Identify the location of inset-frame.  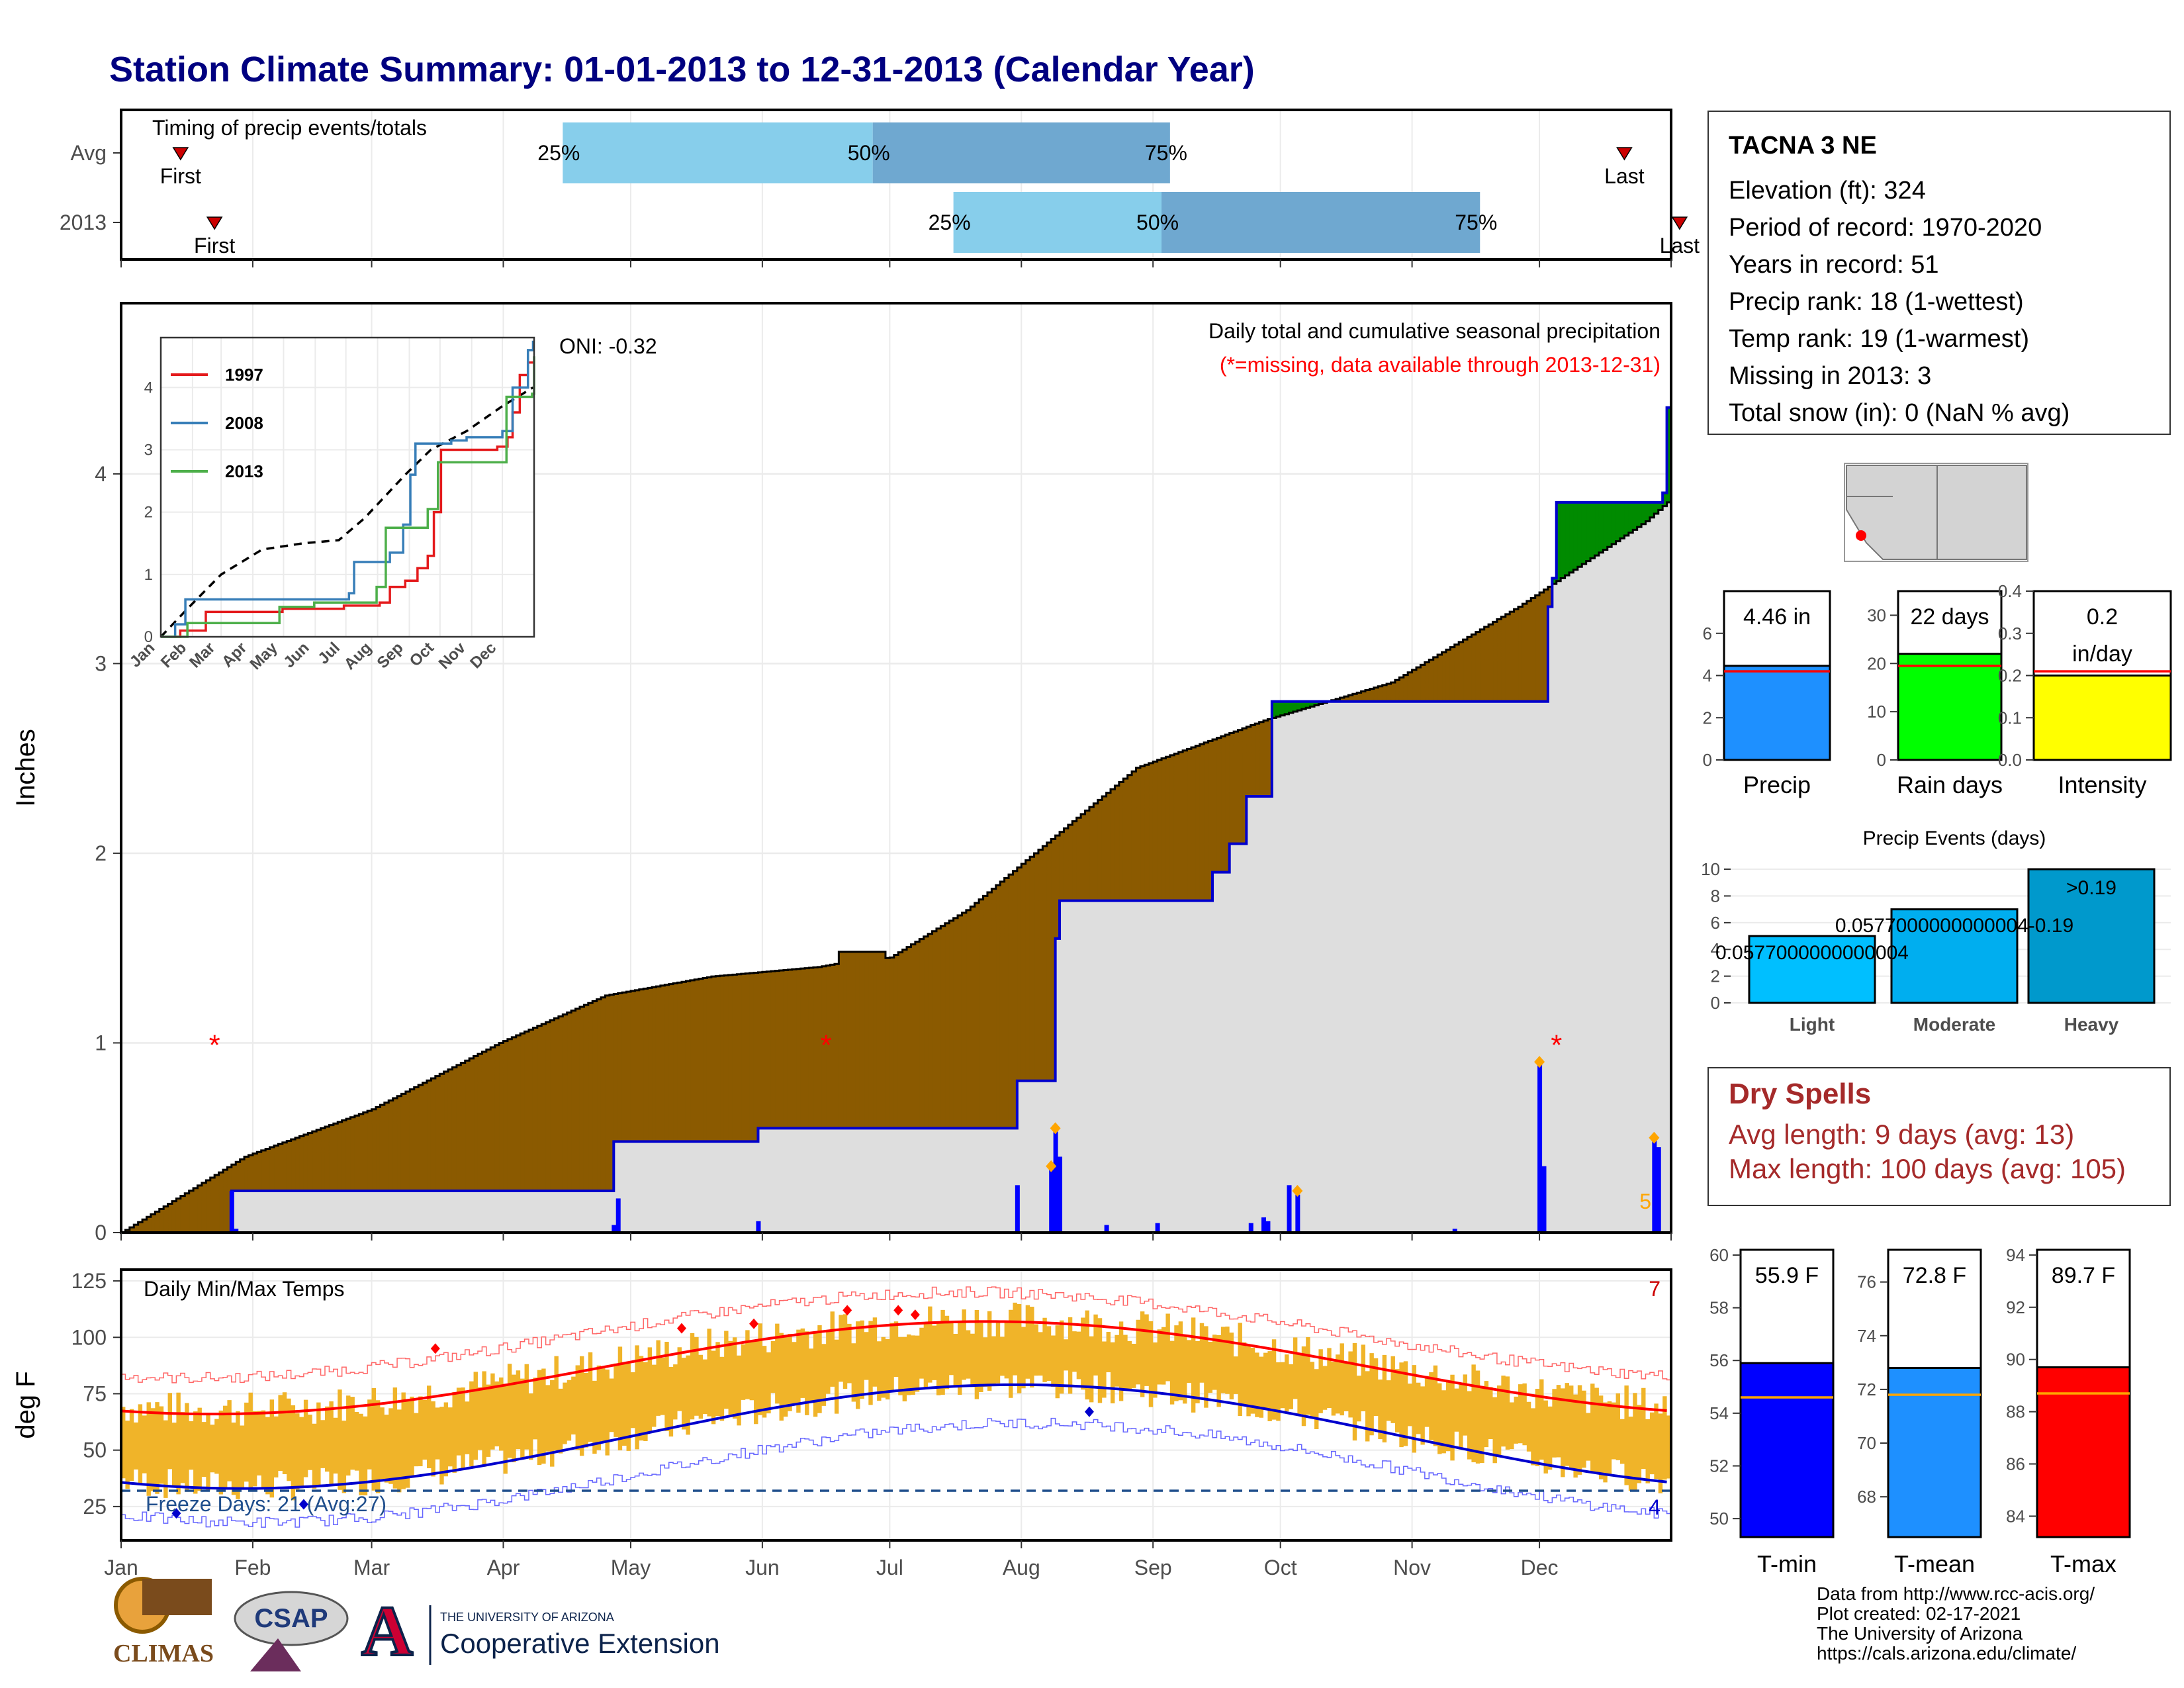
(347, 487).